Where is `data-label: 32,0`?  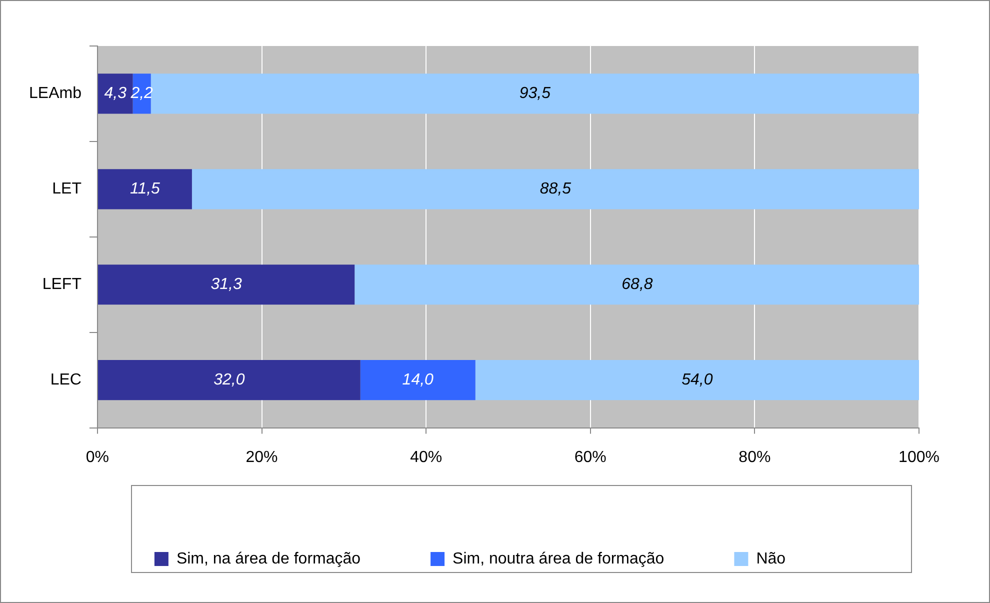 data-label: 32,0 is located at coordinates (229, 380).